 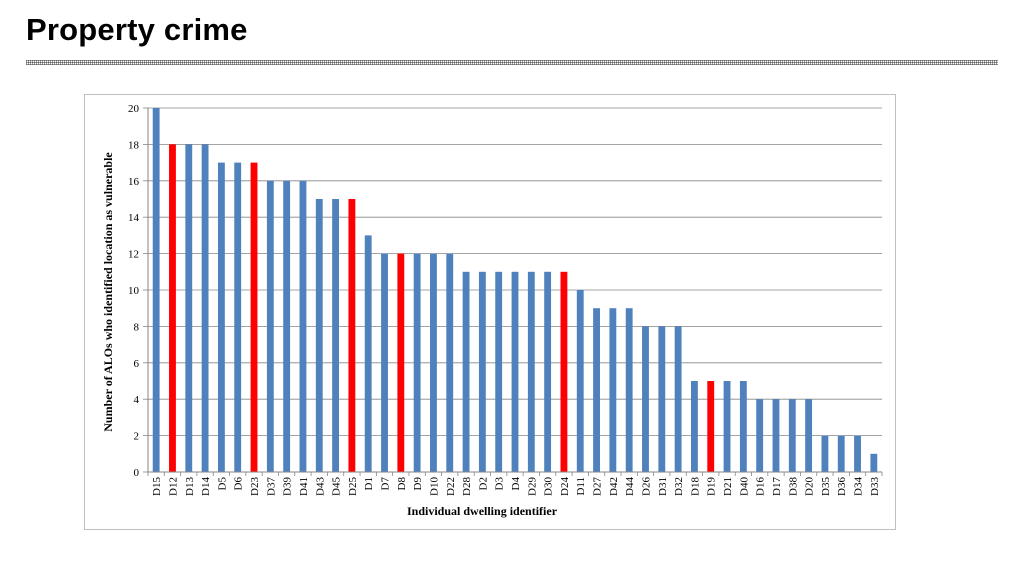 What do you see at coordinates (254, 317) in the screenshot?
I see `bar-d23` at bounding box center [254, 317].